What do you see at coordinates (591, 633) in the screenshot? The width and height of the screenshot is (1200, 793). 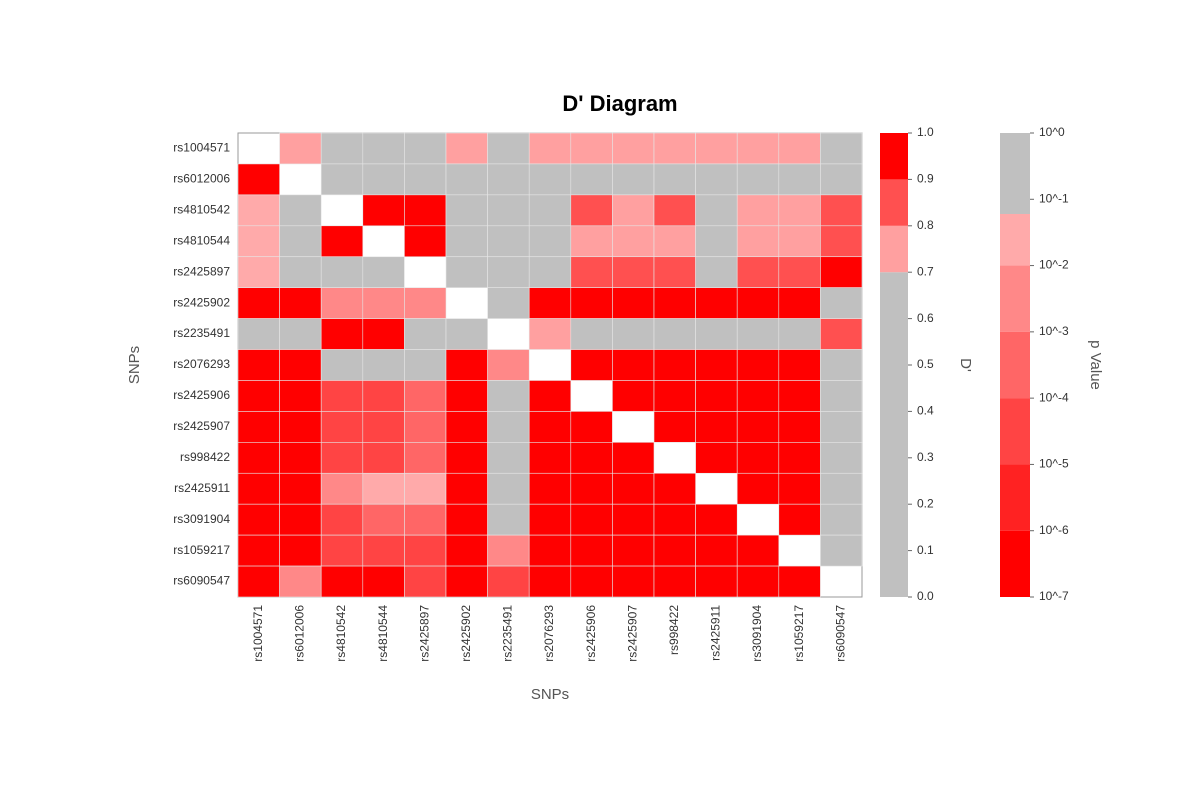 I see `x-tick-label: rs2425906` at bounding box center [591, 633].